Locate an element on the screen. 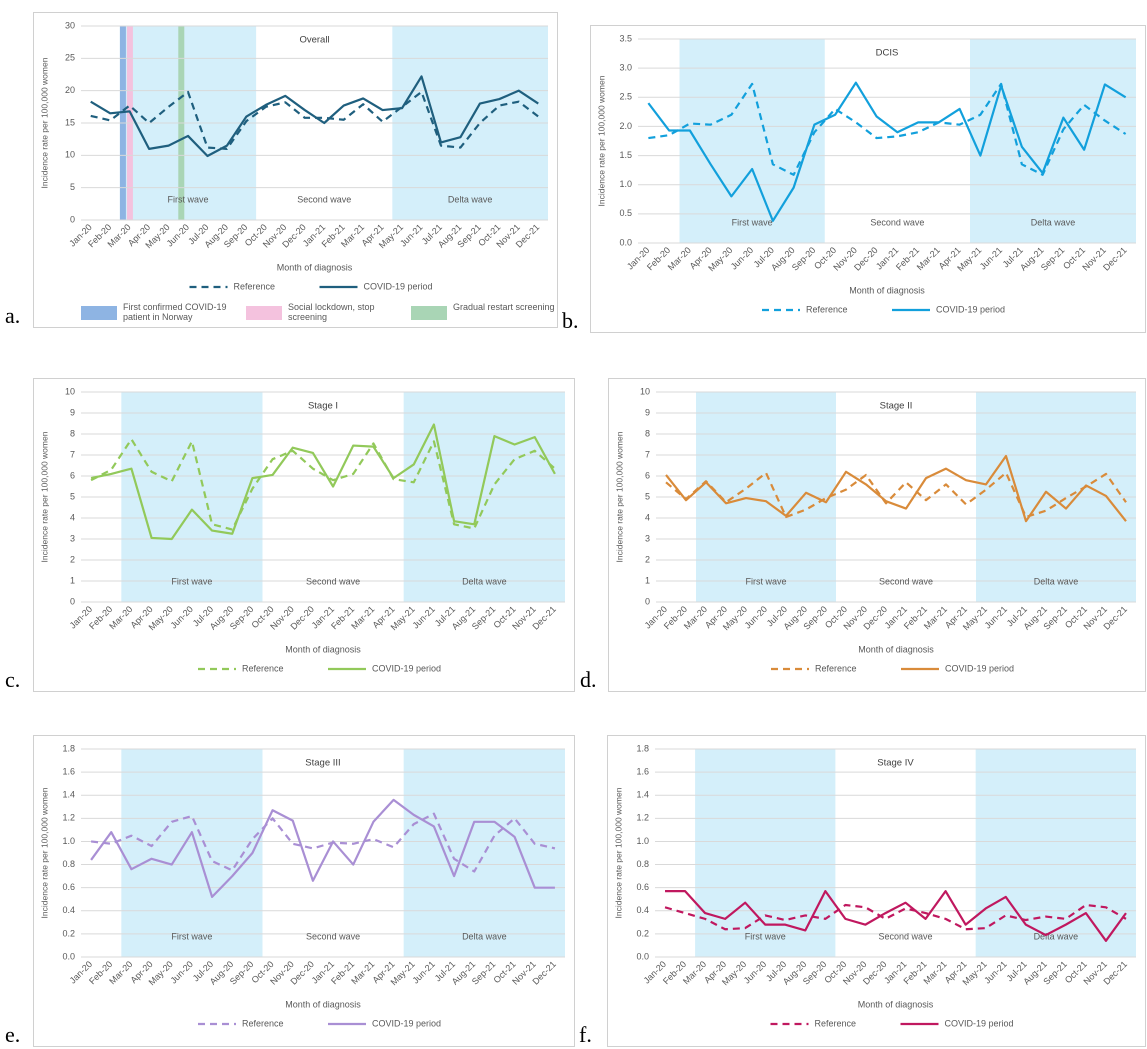 This screenshot has height=1049, width=1147. y-tick-label: 2.5 is located at coordinates (625, 97).